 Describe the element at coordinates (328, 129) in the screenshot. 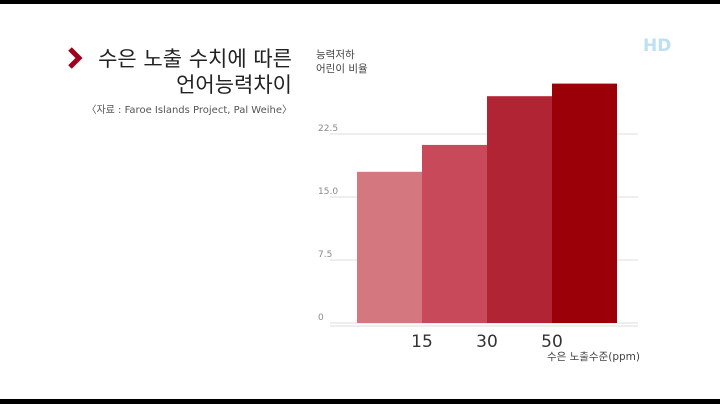

I see `y-tick-label: 22.5` at that location.